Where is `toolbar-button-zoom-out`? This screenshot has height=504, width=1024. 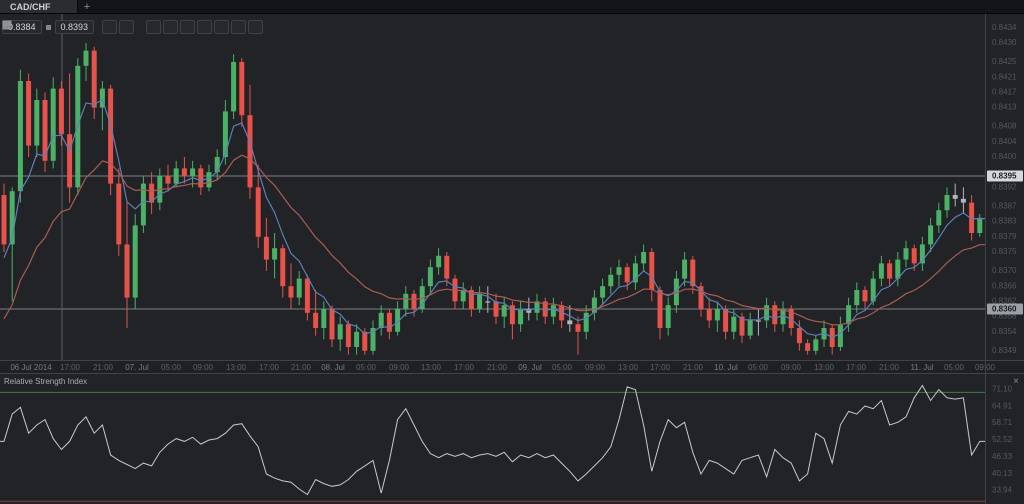
toolbar-button-zoom-out is located at coordinates (68, 27).